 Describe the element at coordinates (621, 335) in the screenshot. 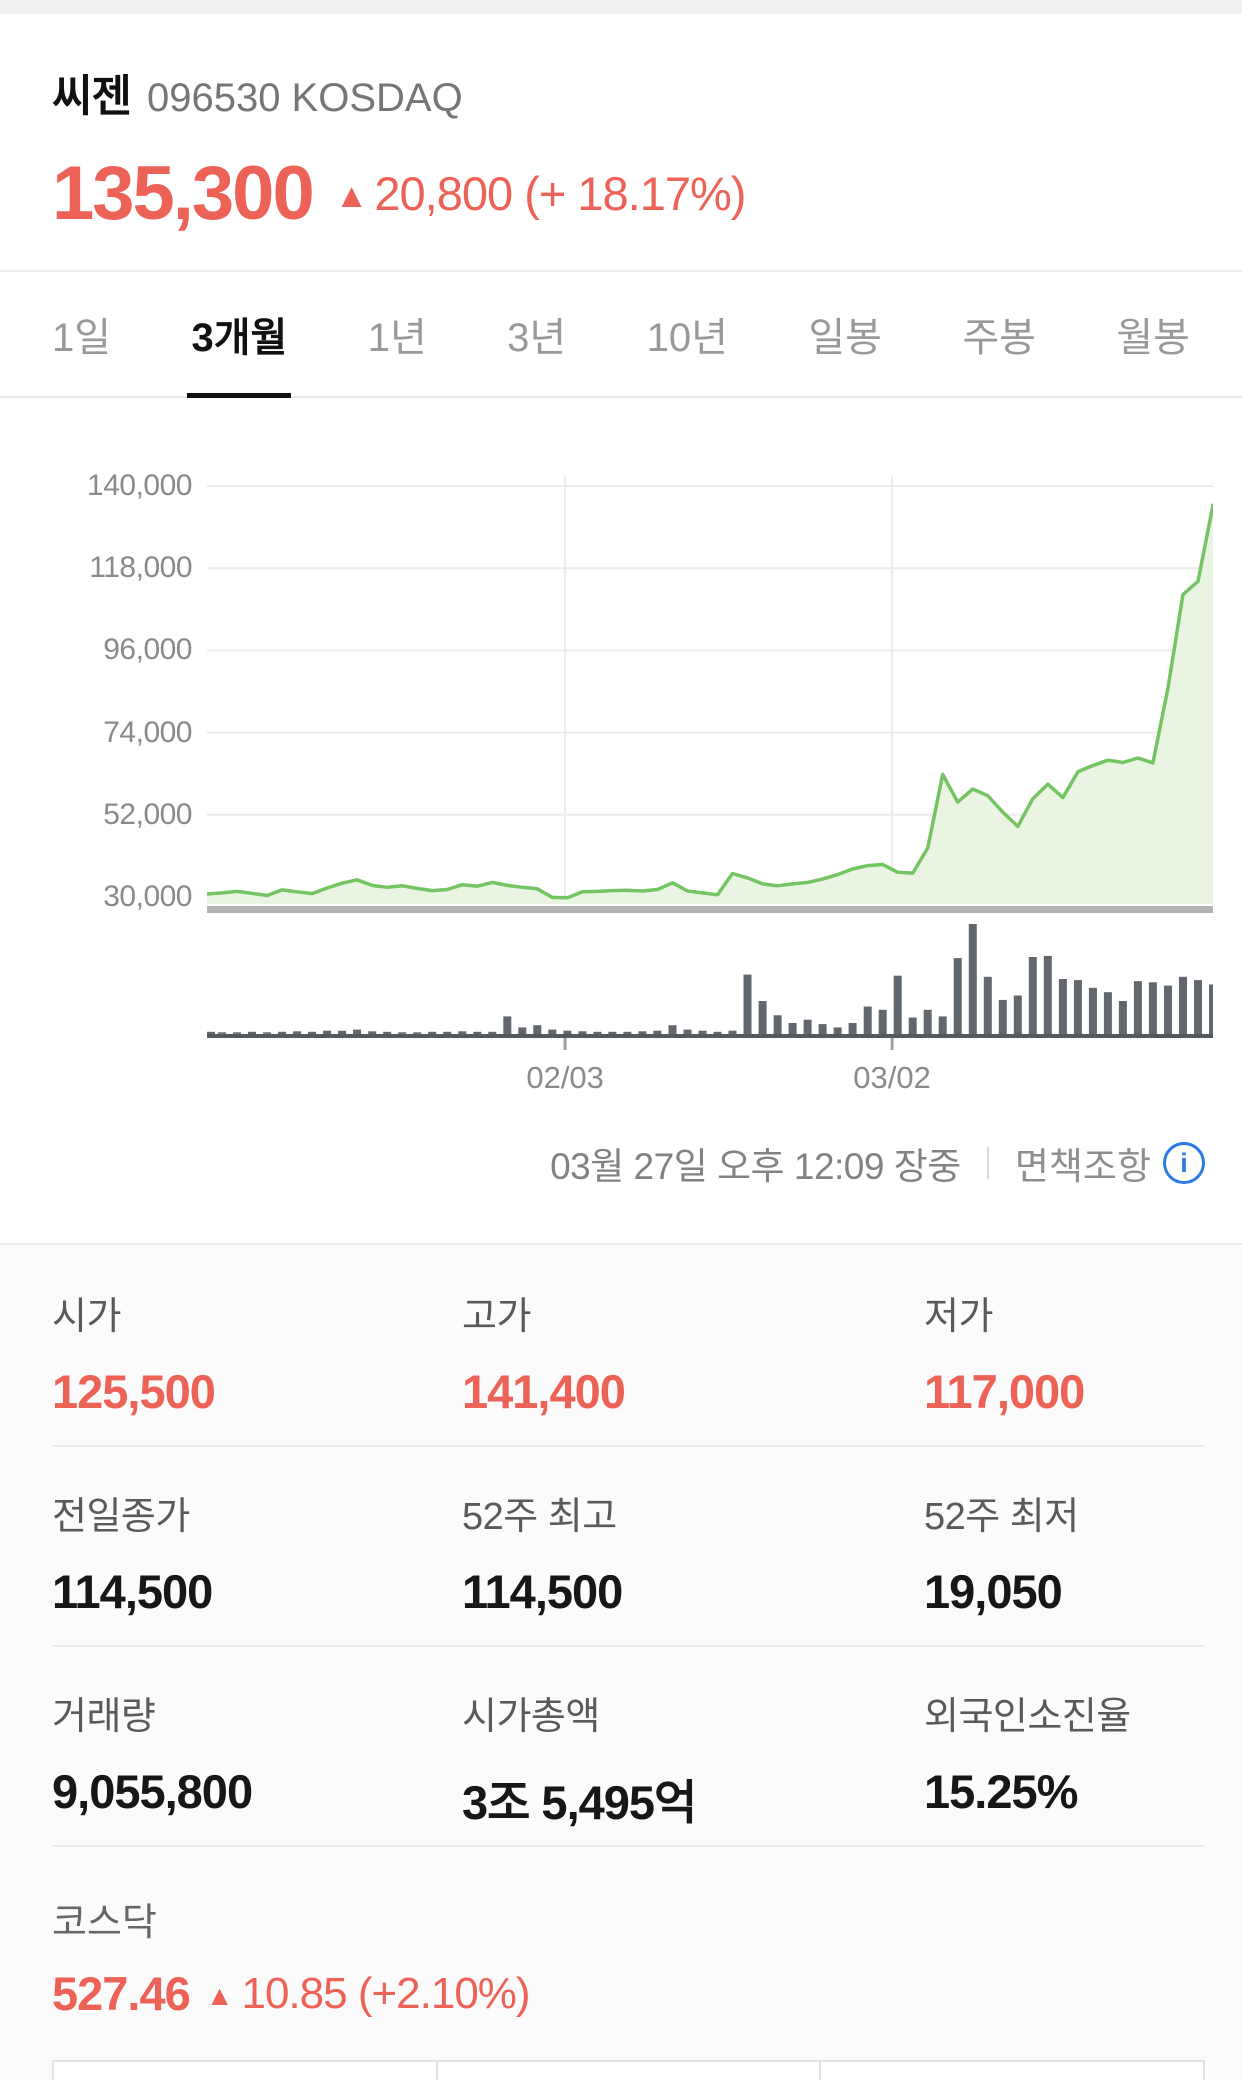

I see `period-tab-bar: 1일 3개월 1년 3년 10년 일봉 주봉 월봉` at that location.